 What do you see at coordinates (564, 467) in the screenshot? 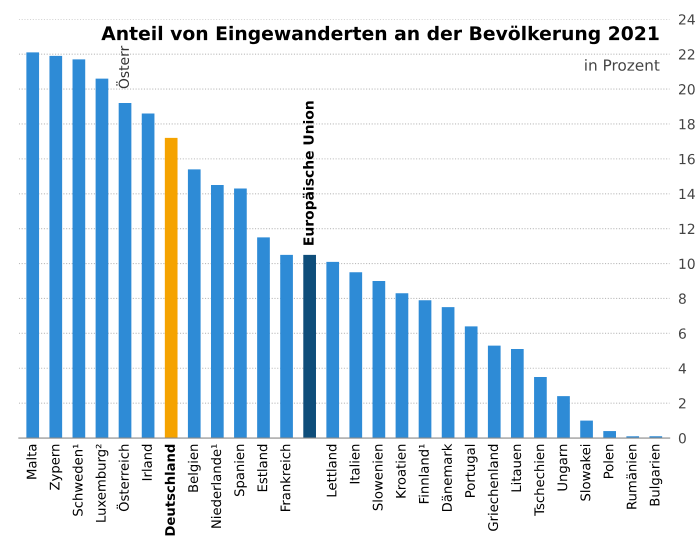
I see `x-tick-label: Ungarn` at bounding box center [564, 467].